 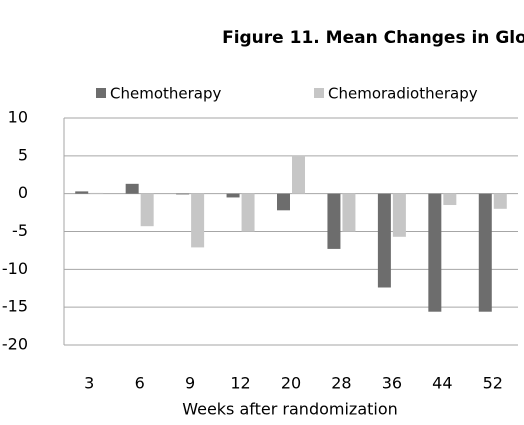 What do you see at coordinates (15, 268) in the screenshot?
I see `y-tick-label: -10` at bounding box center [15, 268].